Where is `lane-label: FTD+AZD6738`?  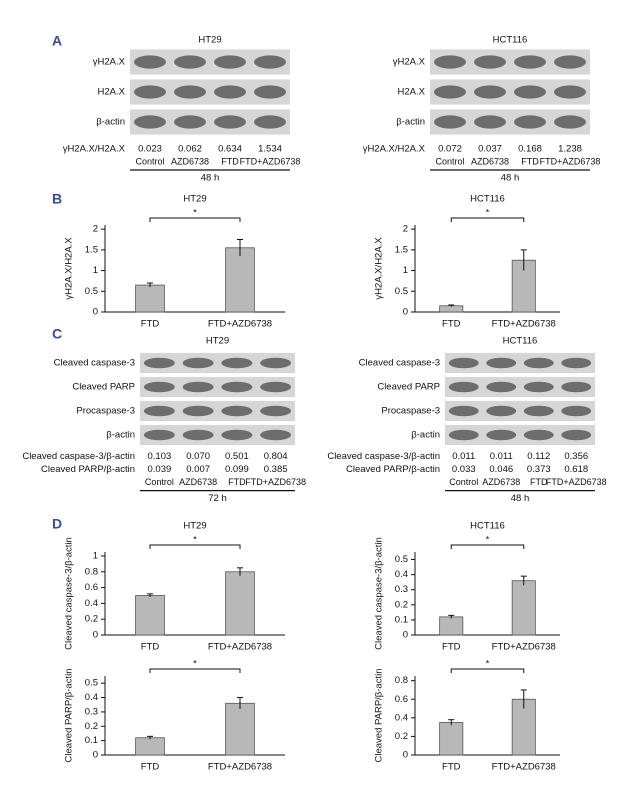
lane-label: FTD+AZD6738 is located at coordinates (576, 482).